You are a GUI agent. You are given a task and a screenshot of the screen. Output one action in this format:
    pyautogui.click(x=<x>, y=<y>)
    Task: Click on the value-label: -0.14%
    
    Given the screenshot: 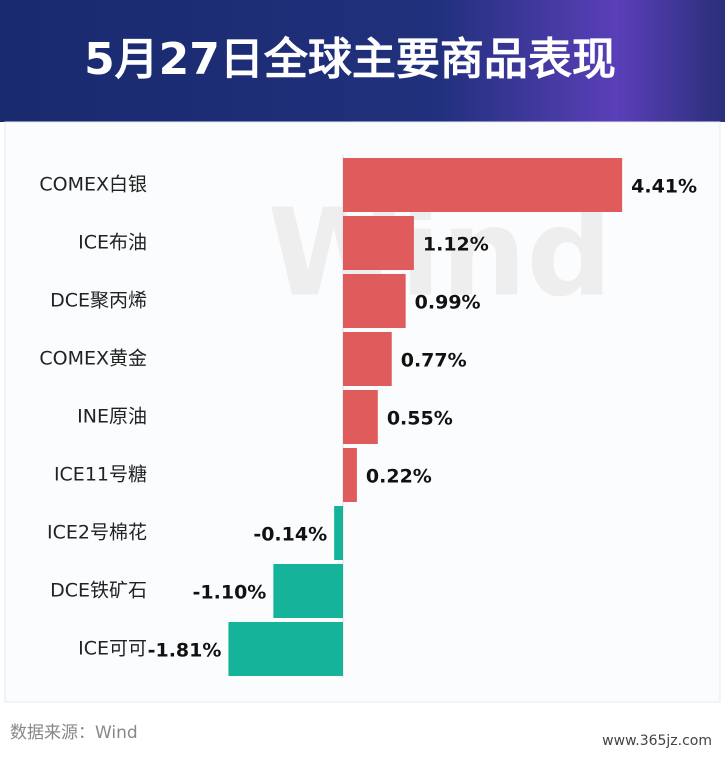 What is the action you would take?
    pyautogui.click(x=290, y=535)
    